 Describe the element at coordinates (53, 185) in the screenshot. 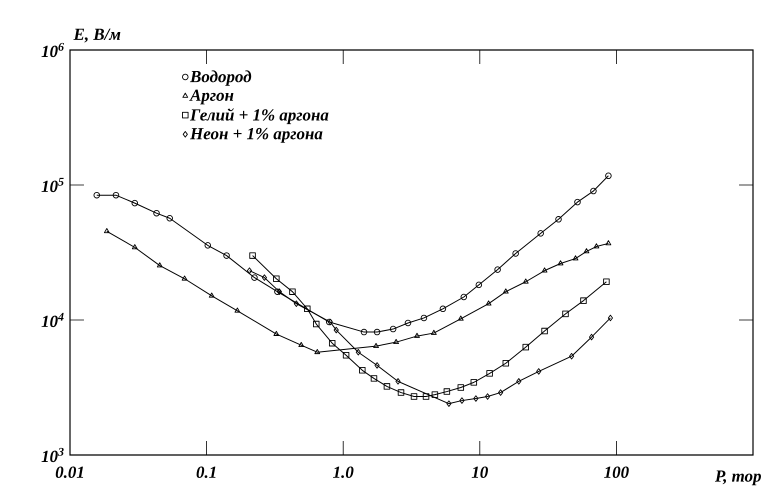

I see `y-tick-label: 10$^{5}$` at that location.